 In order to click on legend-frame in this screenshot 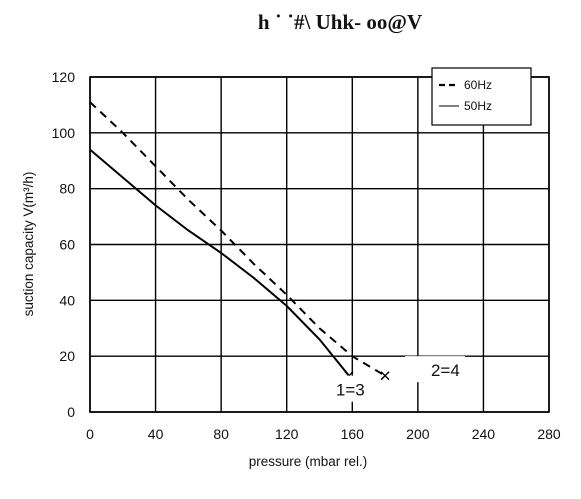, I will do `click(481, 96)`.